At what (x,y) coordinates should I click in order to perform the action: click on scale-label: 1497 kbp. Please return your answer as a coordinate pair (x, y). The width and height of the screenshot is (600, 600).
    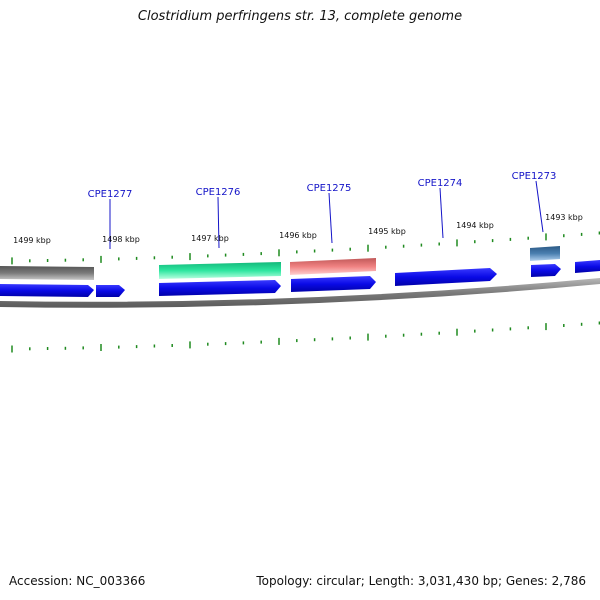
    Looking at the image, I should click on (210, 238).